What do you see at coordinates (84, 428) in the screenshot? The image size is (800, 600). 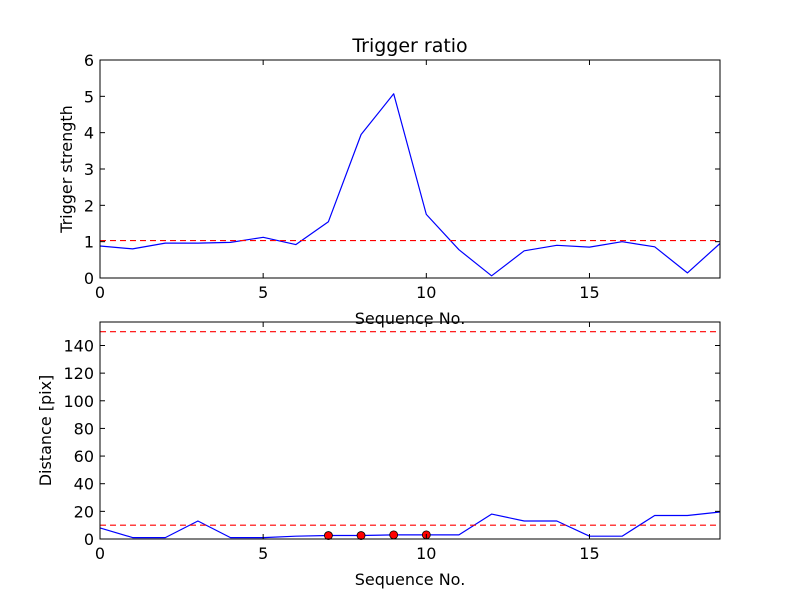 I see `y-tick-label: 80` at bounding box center [84, 428].